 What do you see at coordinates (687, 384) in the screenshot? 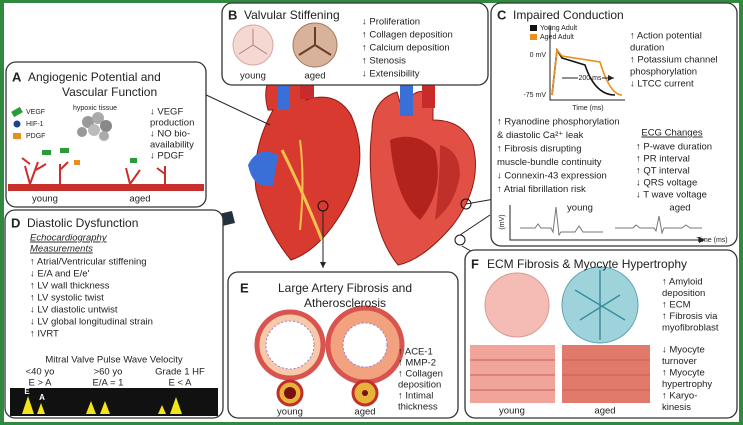
I see `label: hypertrophy` at bounding box center [687, 384].